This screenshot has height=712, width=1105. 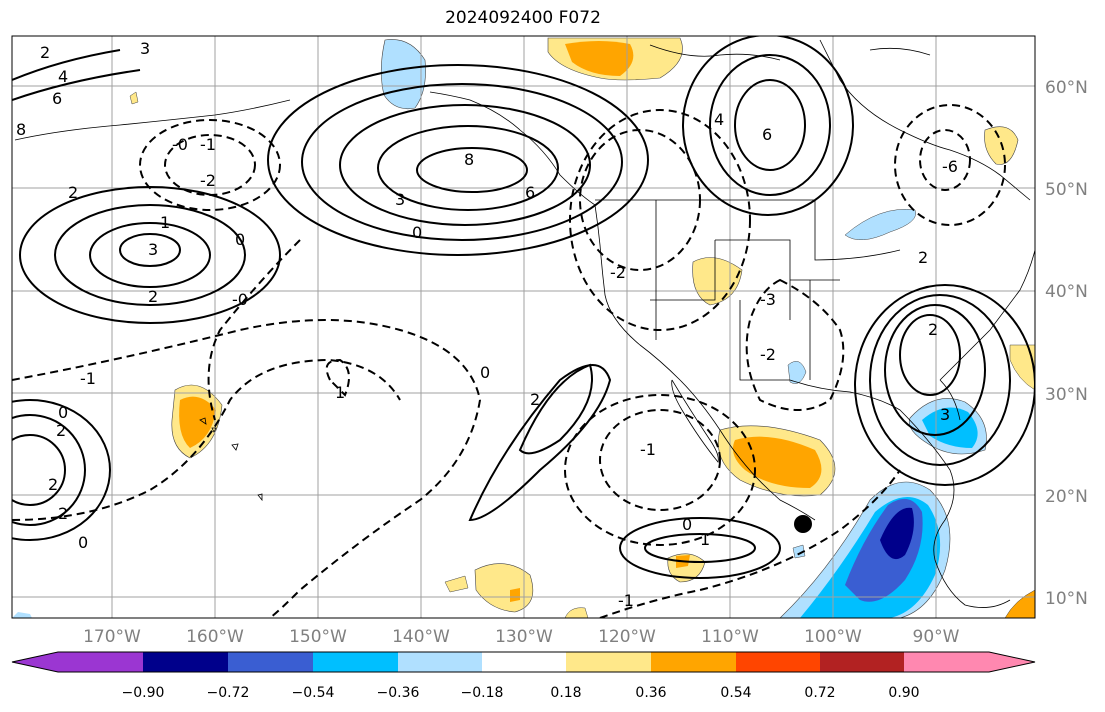 I want to click on lon-label: 170°W, so click(x=112, y=637).